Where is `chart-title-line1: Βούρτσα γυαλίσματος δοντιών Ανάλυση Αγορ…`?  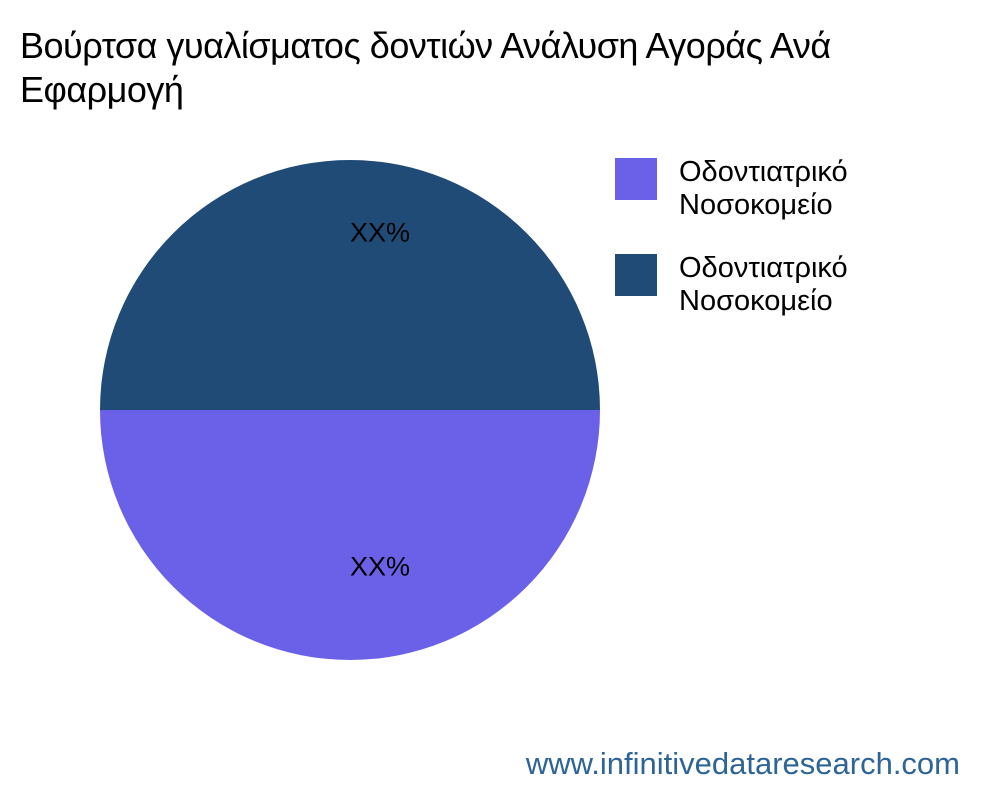 chart-title-line1: Βούρτσα γυαλίσματος δοντιών Ανάλυση Αγορ… is located at coordinates (425, 45).